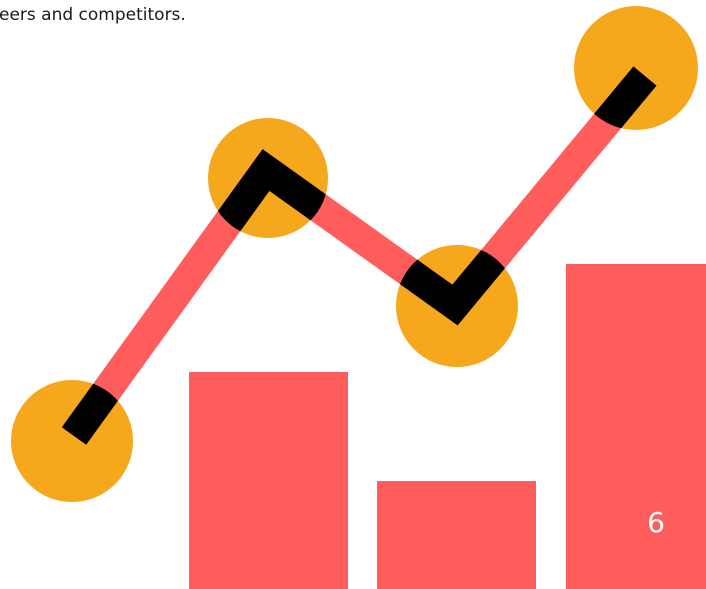  Describe the element at coordinates (636, 68) in the screenshot. I see `dot-shape` at that location.